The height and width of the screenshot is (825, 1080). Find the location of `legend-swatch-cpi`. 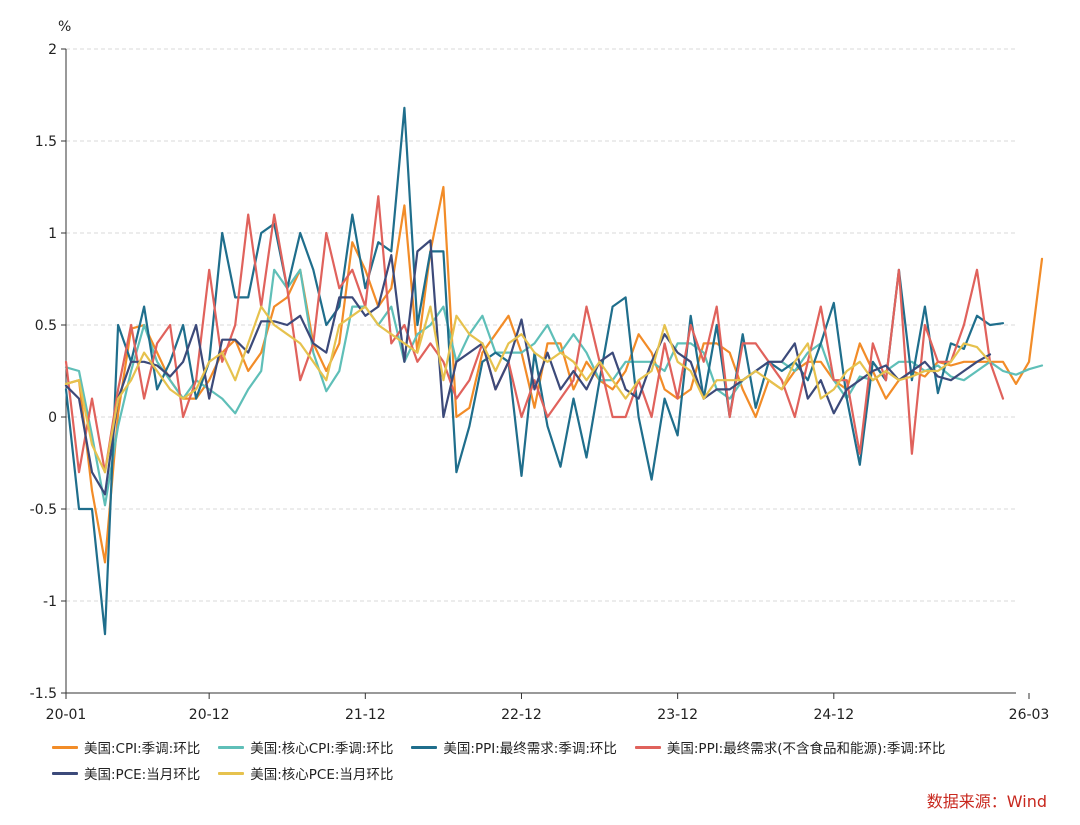

legend-swatch-cpi is located at coordinates (65, 747).